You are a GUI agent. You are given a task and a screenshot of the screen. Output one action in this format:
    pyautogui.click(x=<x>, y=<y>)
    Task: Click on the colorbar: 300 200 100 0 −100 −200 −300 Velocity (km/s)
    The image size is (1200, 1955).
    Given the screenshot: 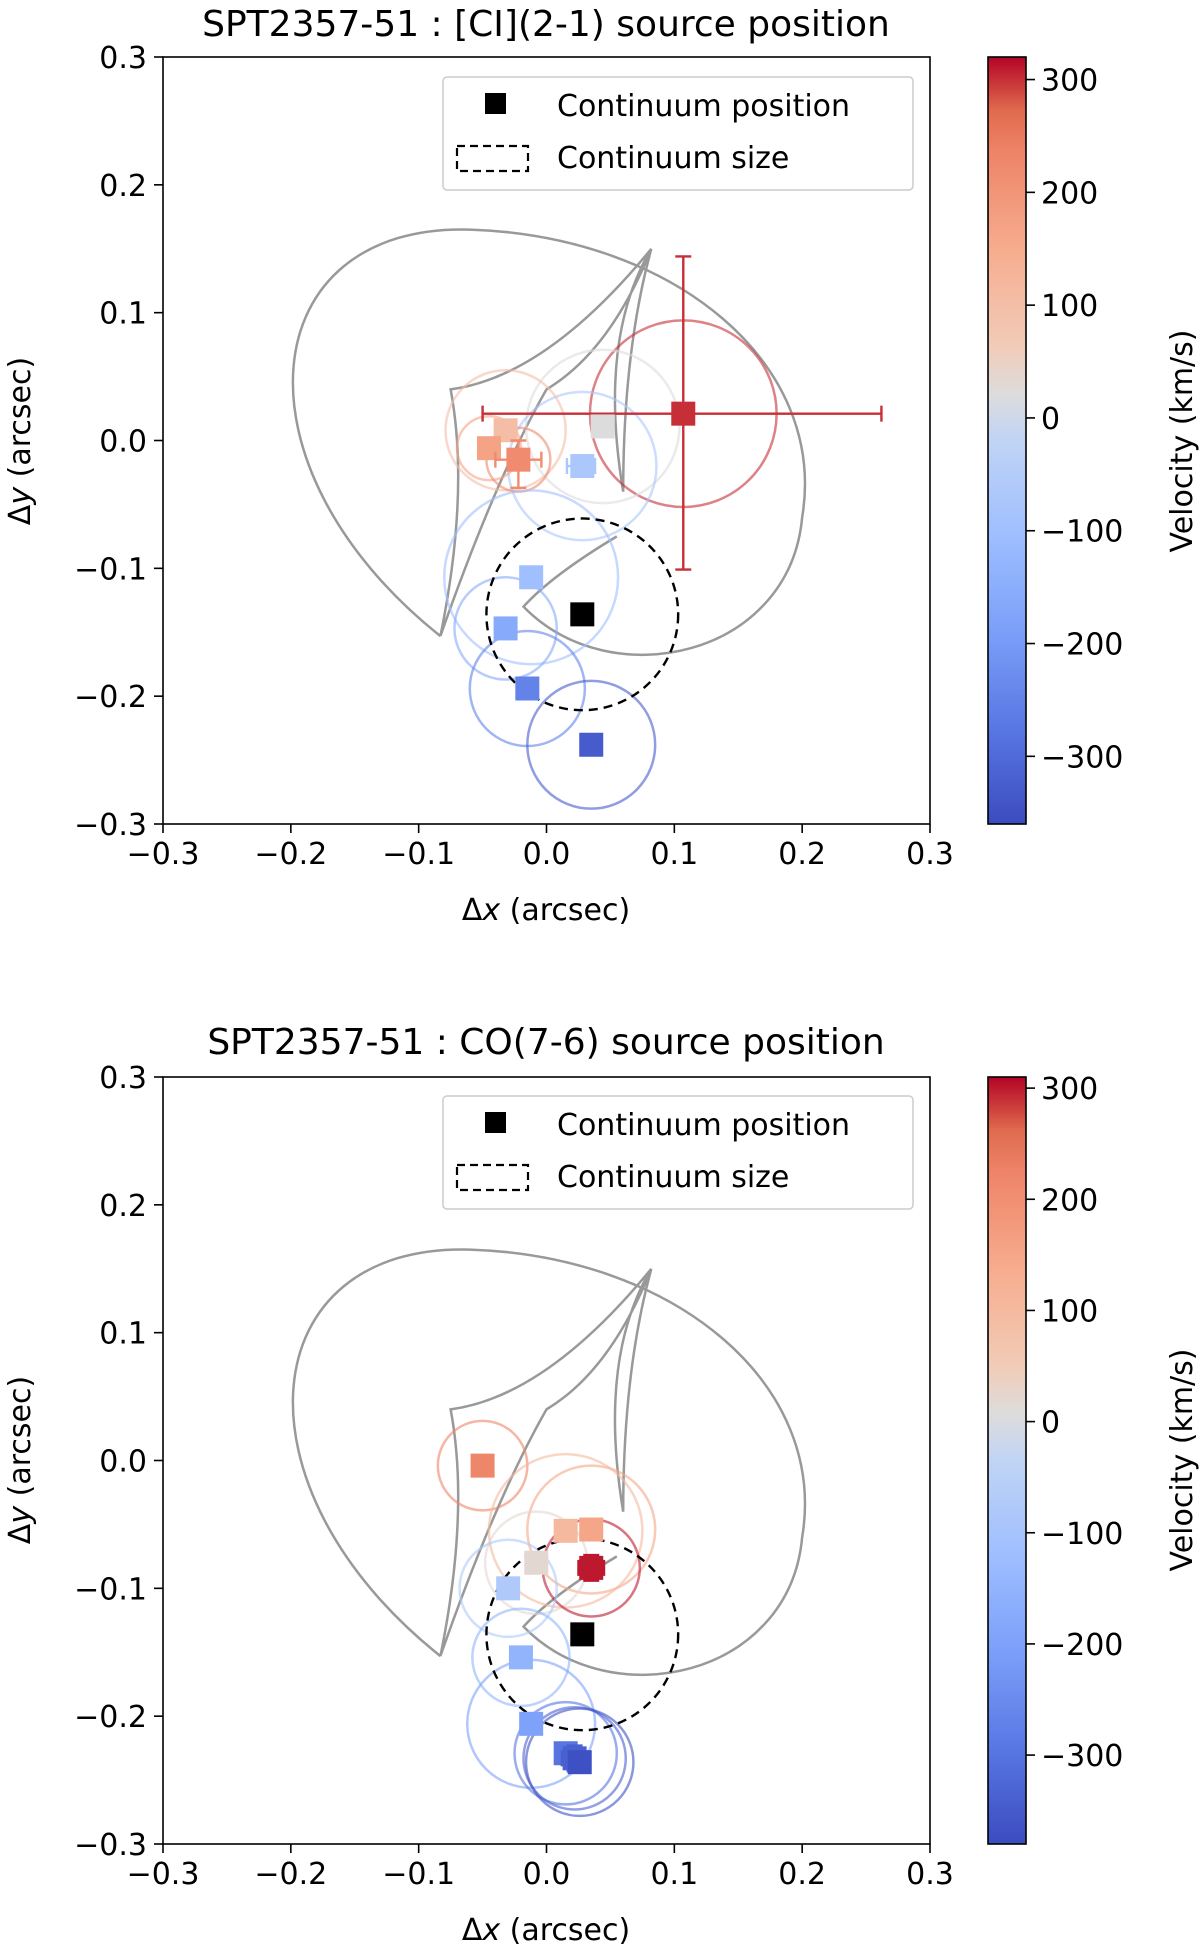 What is the action you would take?
    pyautogui.click(x=1093, y=440)
    